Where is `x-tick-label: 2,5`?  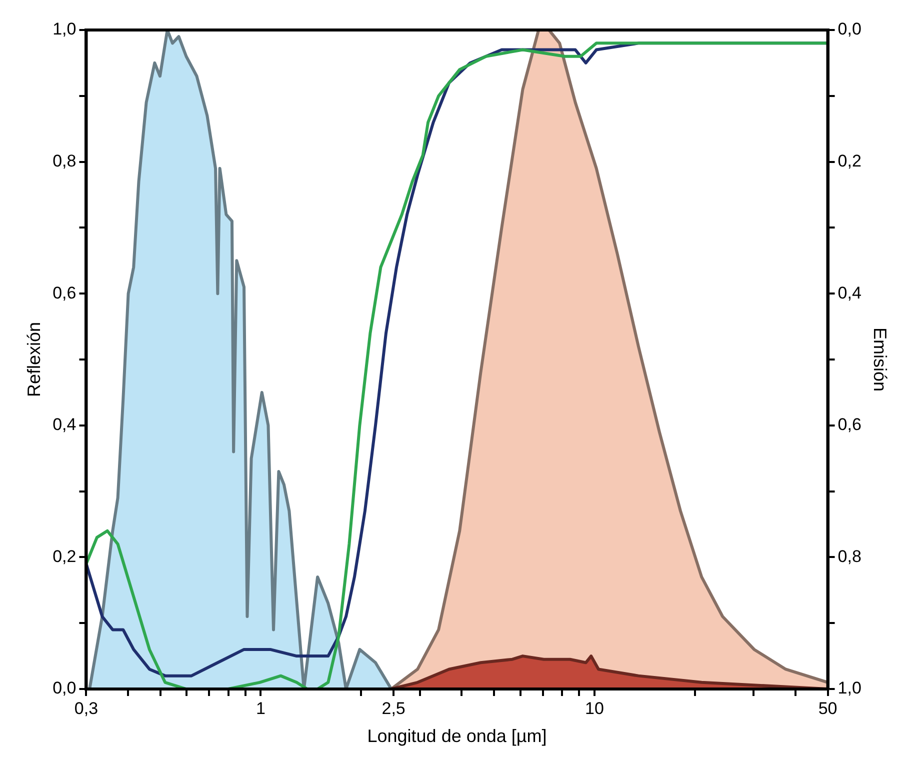 x-tick-label: 2,5 is located at coordinates (394, 708).